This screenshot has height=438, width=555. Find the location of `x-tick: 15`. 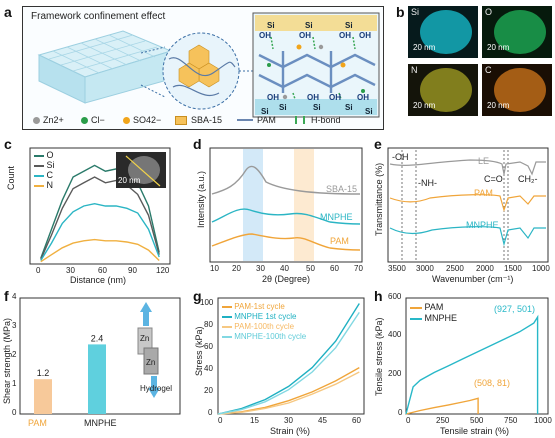

x-tick: 15 is located at coordinates (254, 420).